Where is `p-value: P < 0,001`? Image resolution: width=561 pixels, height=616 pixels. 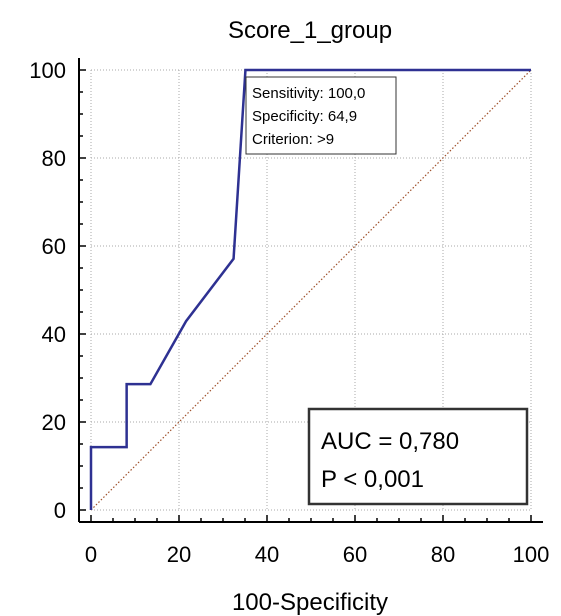
p-value: P < 0,001 is located at coordinates (372, 479).